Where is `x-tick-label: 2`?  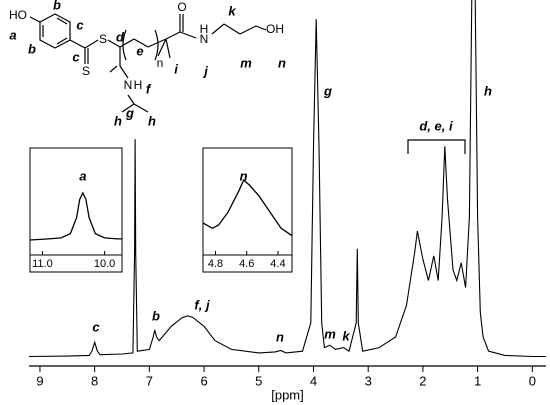 x-tick-label: 2 is located at coordinates (422, 380).